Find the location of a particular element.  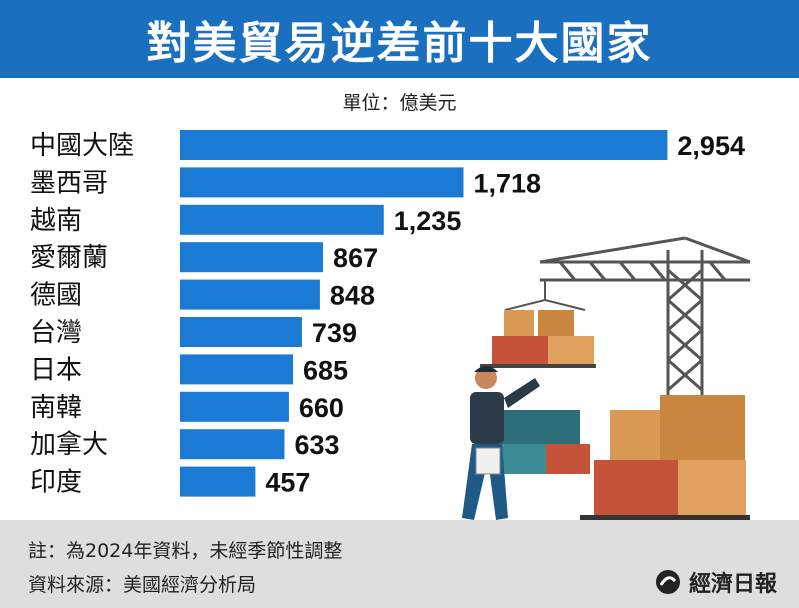

container-stack-icon is located at coordinates (620, 458).